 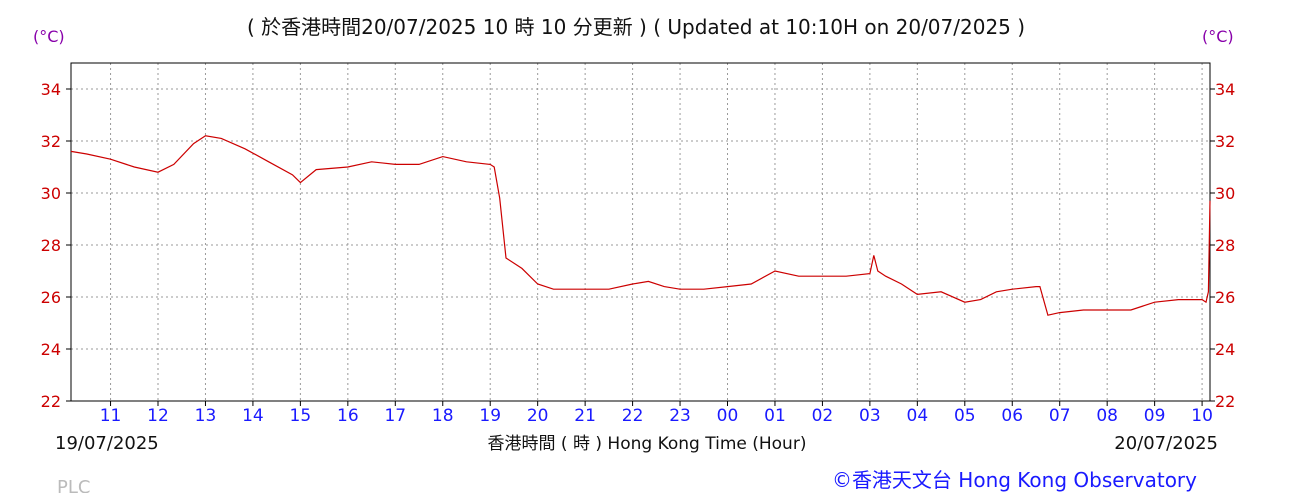 What do you see at coordinates (585, 416) in the screenshot?
I see `x-tick-label: 21` at bounding box center [585, 416].